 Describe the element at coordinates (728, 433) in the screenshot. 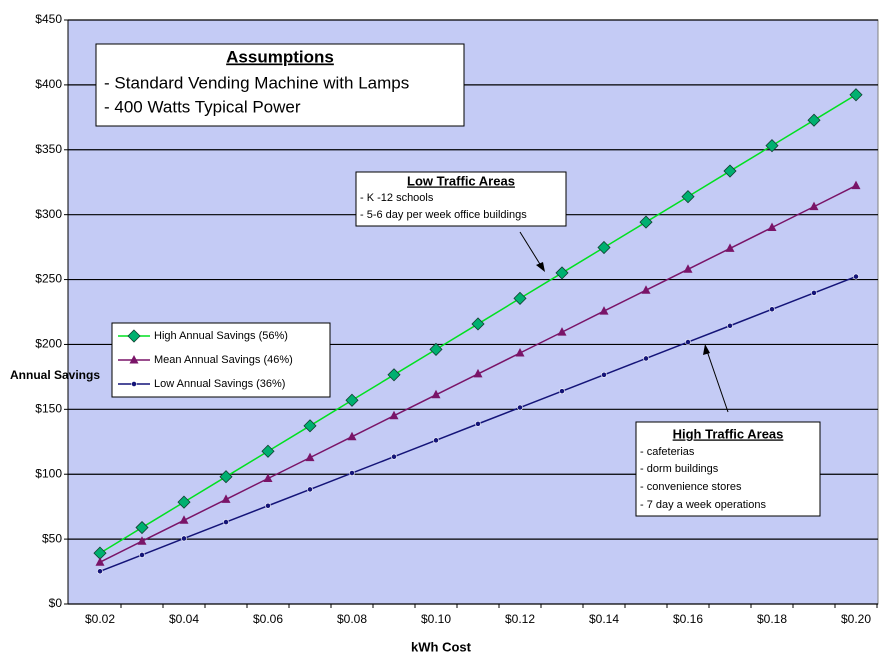

I see `annotation-title: High Traffic Areas` at that location.